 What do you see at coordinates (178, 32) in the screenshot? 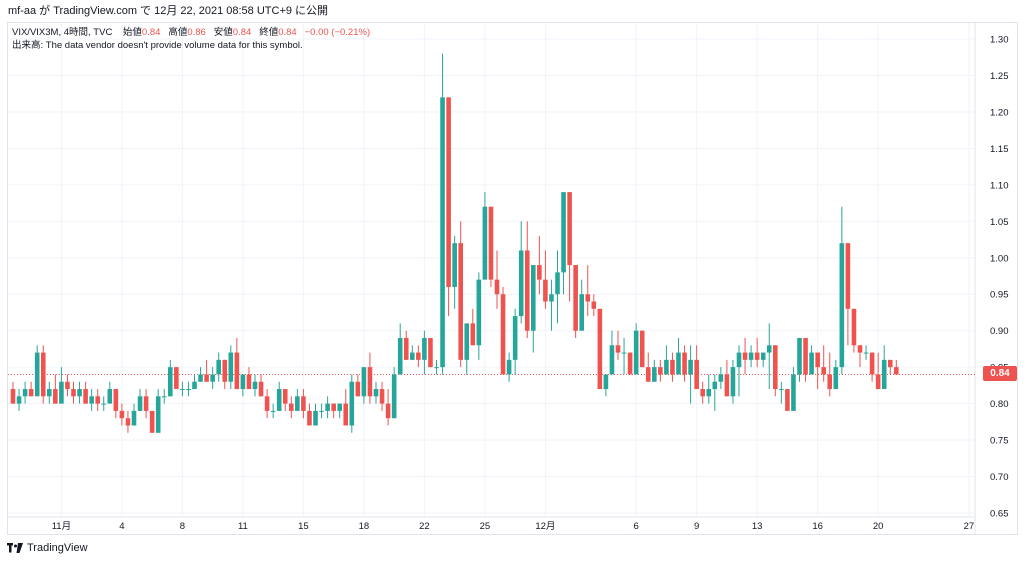
I see `high-label: 高値` at bounding box center [178, 32].